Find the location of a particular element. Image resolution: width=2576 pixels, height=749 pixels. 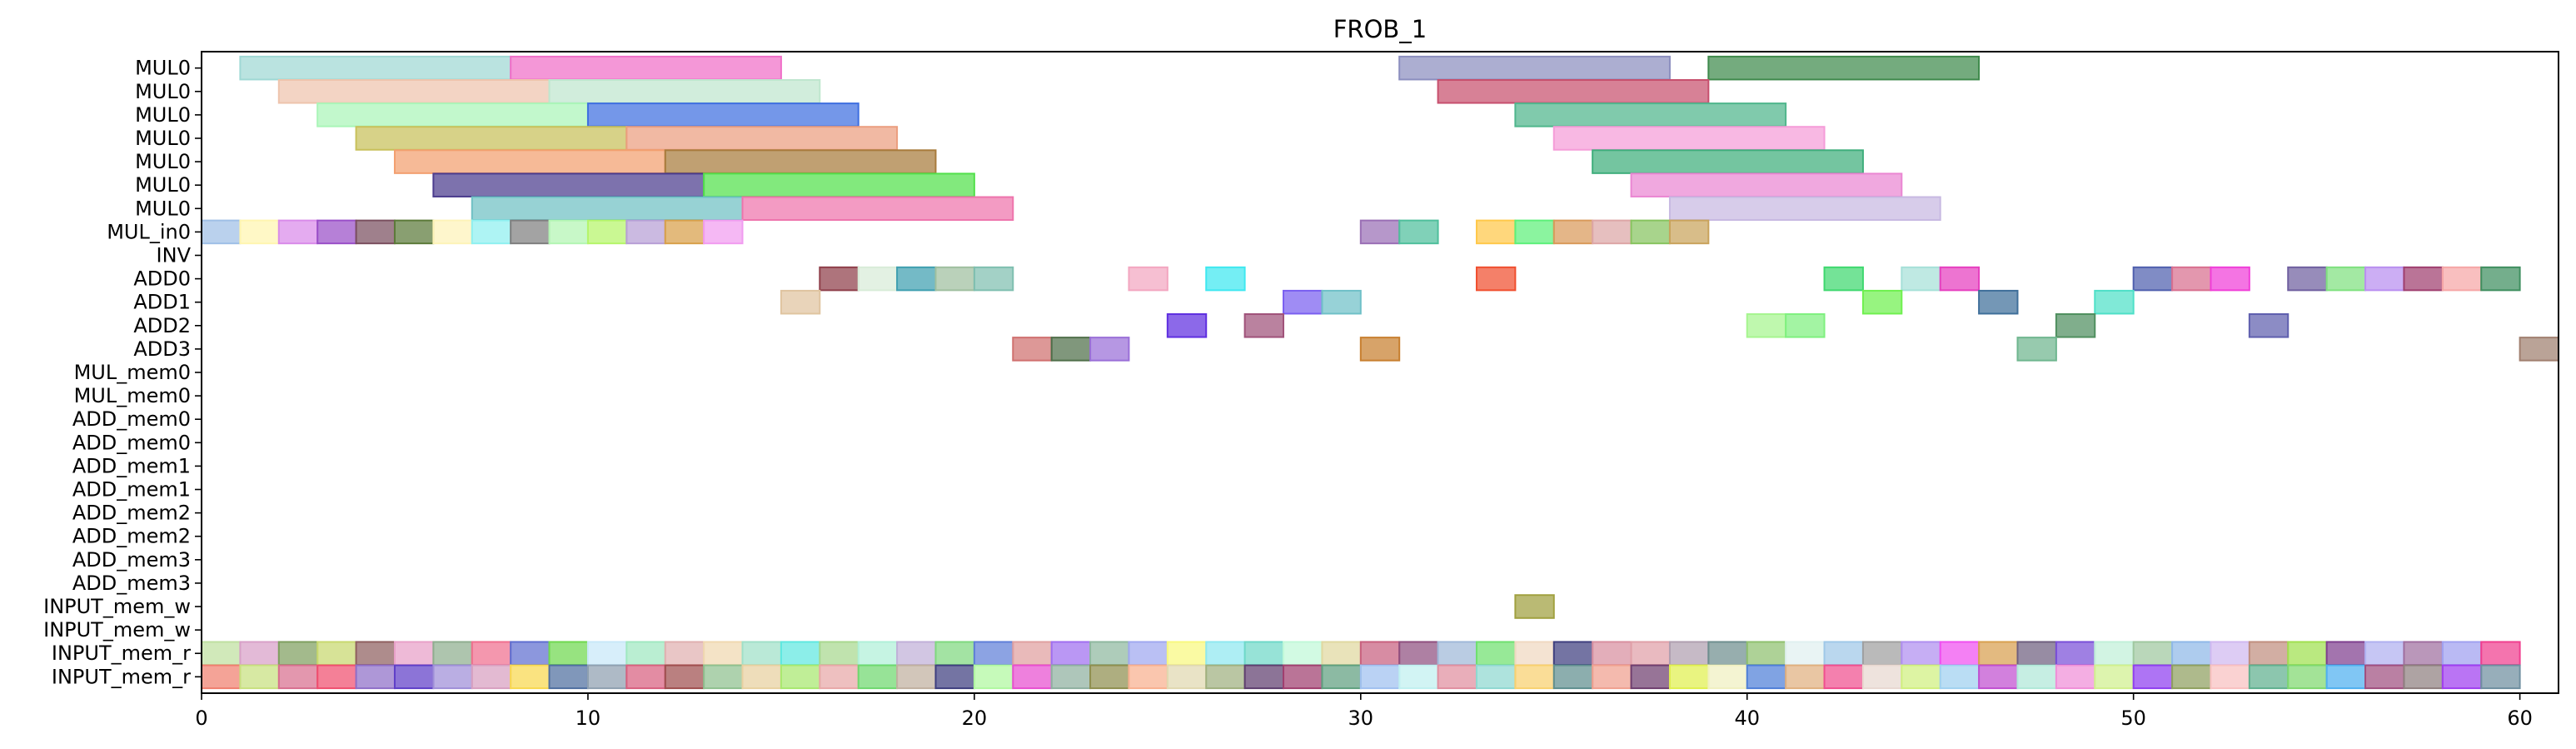

y-tick-label: INPUT_mem_w is located at coordinates (117, 630).